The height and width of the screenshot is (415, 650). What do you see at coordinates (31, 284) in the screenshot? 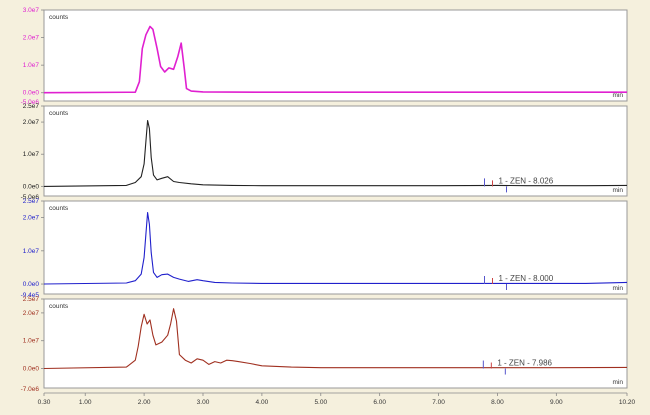
I see `panel-3-ytick-label: 0.0e0` at bounding box center [31, 284].